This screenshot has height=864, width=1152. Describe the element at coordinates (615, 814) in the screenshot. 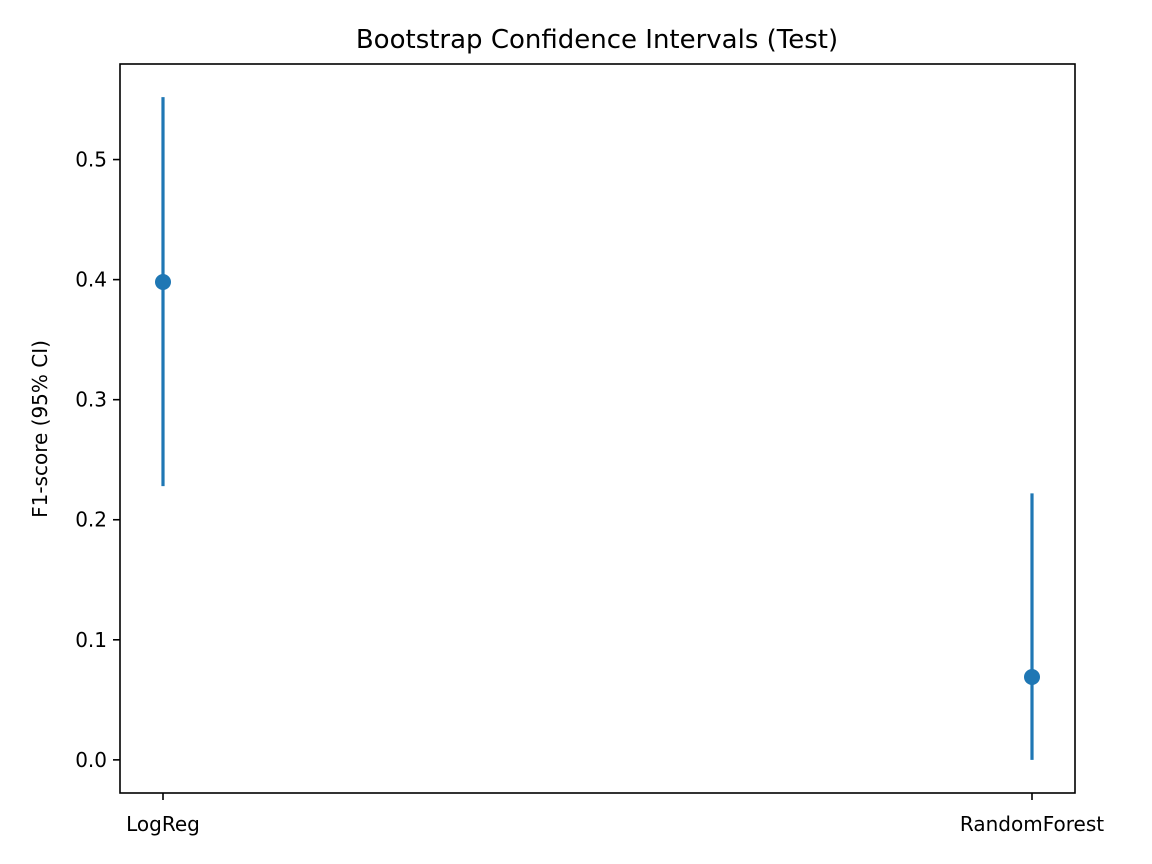

I see `x-axis: LogReg RandomForest` at that location.